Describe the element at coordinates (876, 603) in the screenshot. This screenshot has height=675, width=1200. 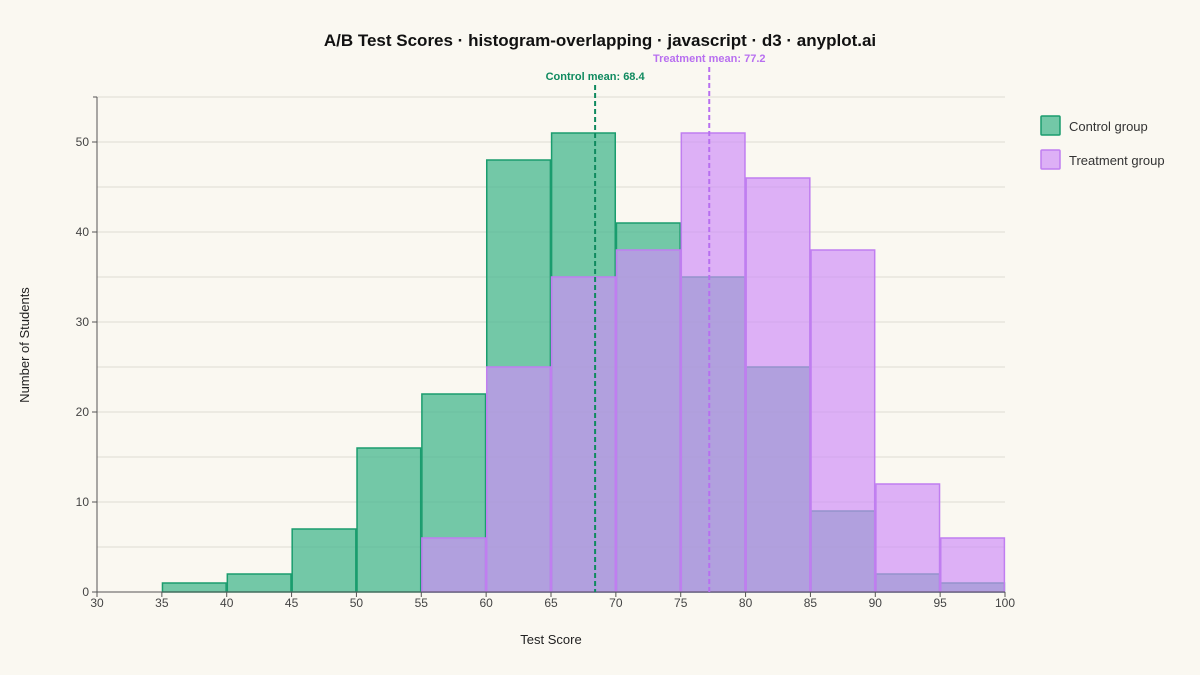
I see `x-tick-label: 90` at that location.